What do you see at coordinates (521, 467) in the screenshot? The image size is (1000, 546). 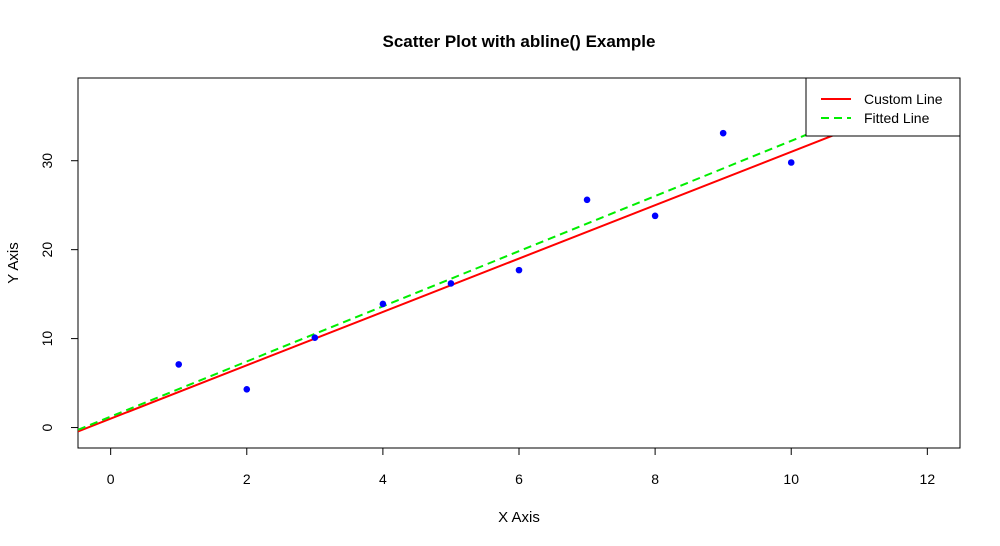 I see `x-axis: 0 2 4 6 8 10 12` at bounding box center [521, 467].